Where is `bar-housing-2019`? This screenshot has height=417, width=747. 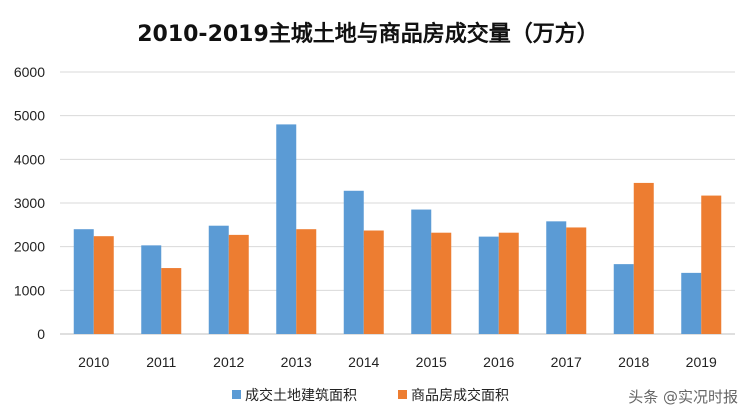
bar-housing-2019 is located at coordinates (711, 264).